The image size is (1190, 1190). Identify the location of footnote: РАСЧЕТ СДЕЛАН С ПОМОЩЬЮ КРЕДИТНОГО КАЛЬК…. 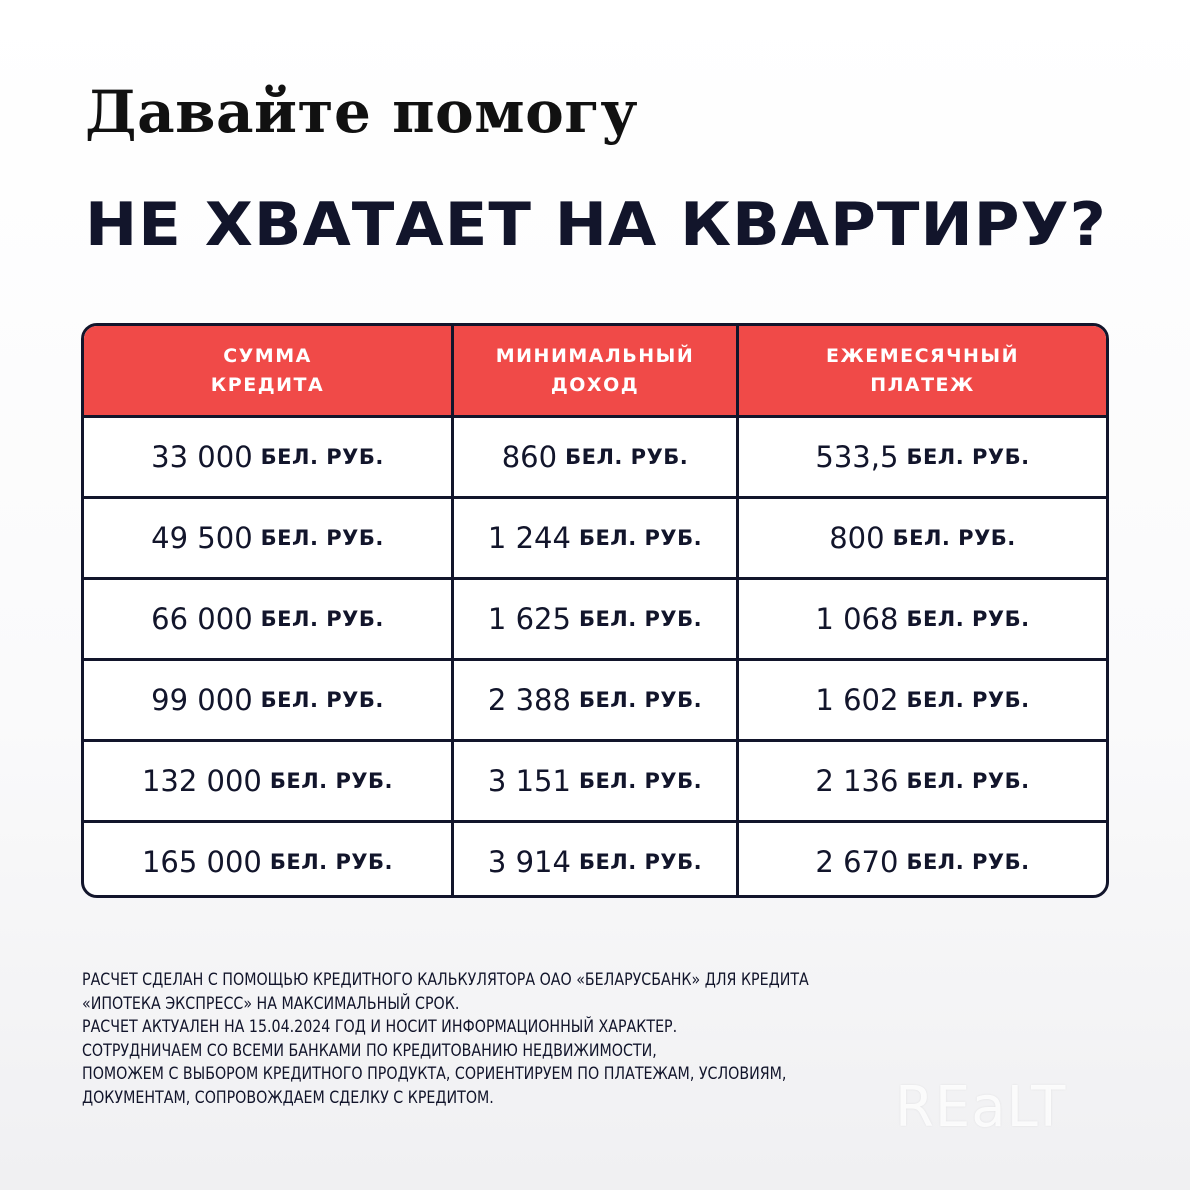
(570, 1039).